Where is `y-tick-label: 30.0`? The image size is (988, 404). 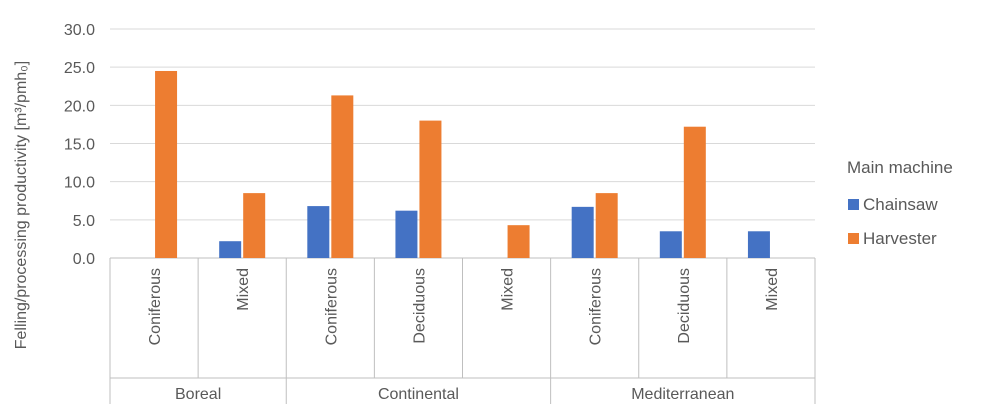 y-tick-label: 30.0 is located at coordinates (79, 30).